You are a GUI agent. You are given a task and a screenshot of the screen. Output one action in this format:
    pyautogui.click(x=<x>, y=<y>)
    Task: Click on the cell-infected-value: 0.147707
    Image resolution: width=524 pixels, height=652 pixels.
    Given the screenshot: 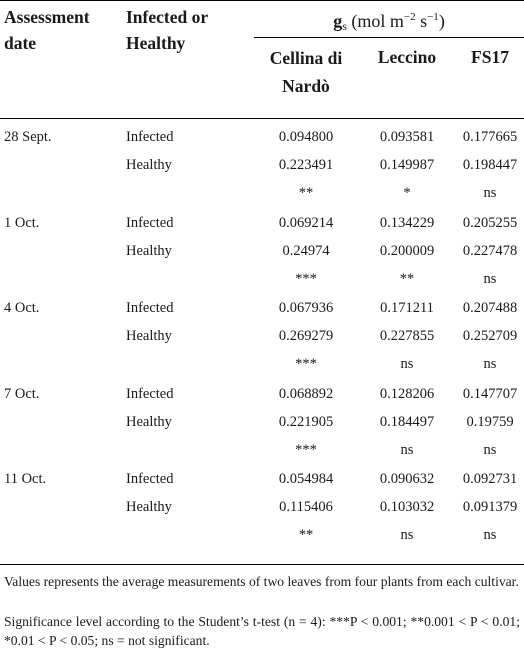 What is the action you would take?
    pyautogui.click(x=490, y=393)
    